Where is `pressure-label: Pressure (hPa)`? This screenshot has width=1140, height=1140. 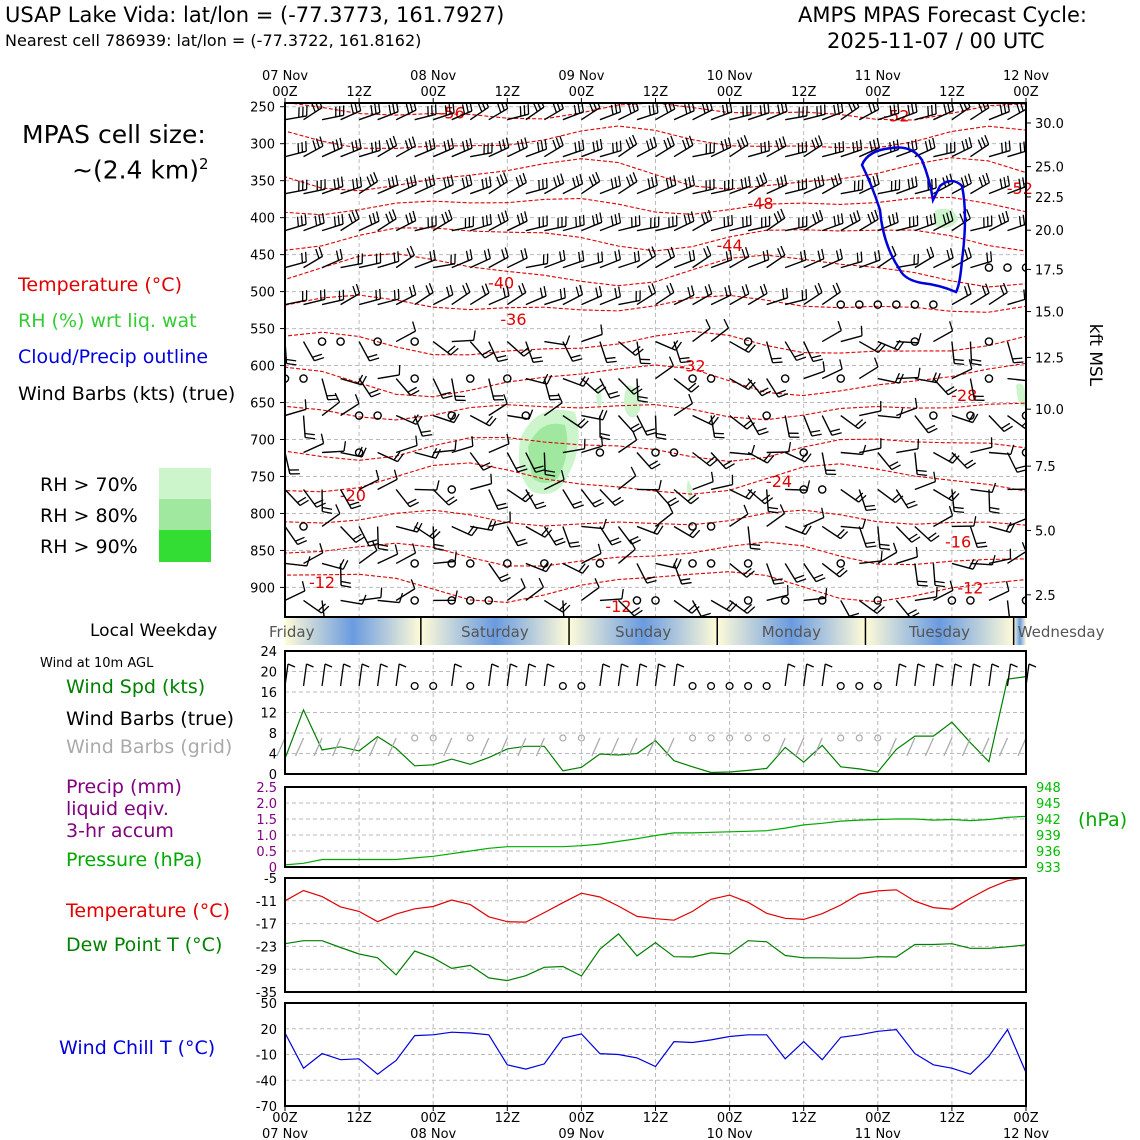 pressure-label: Pressure (hPa) is located at coordinates (134, 860).